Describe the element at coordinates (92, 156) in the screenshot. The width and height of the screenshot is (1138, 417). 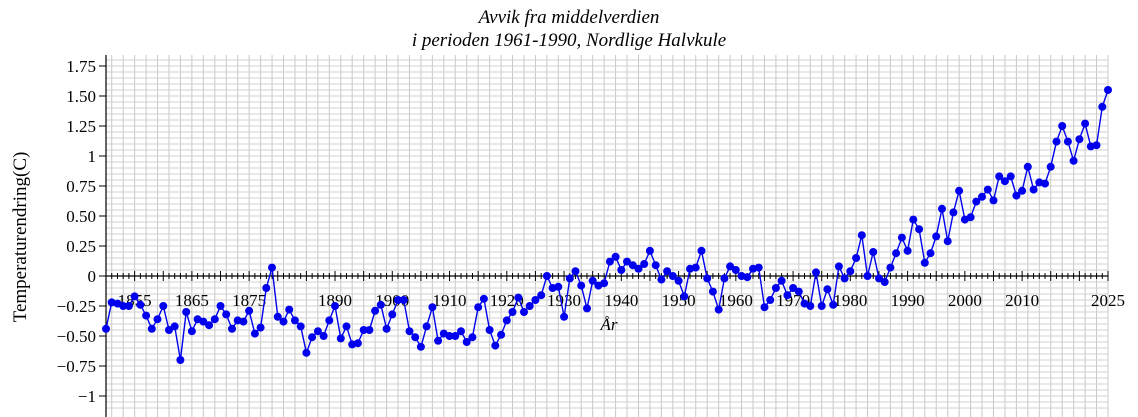
I see `y-tick-label: 1` at that location.